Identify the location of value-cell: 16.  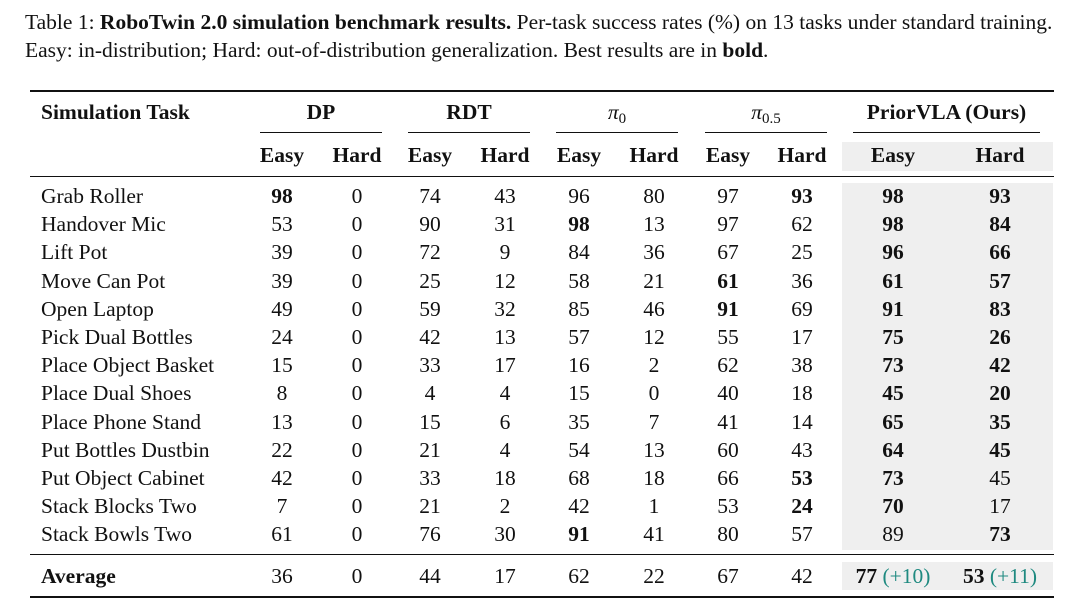
(579, 365).